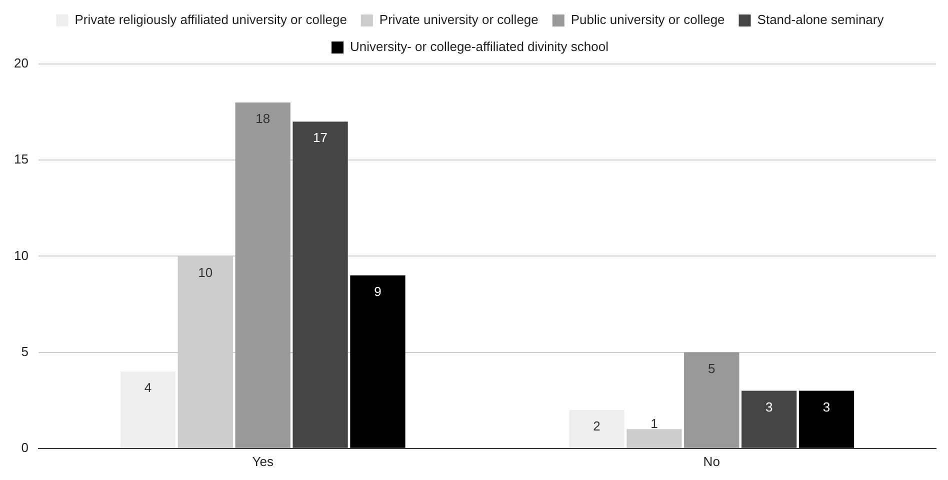 This screenshot has height=480, width=948. What do you see at coordinates (479, 46) in the screenshot?
I see `legend-label: University- or college-affiliated divinity school` at bounding box center [479, 46].